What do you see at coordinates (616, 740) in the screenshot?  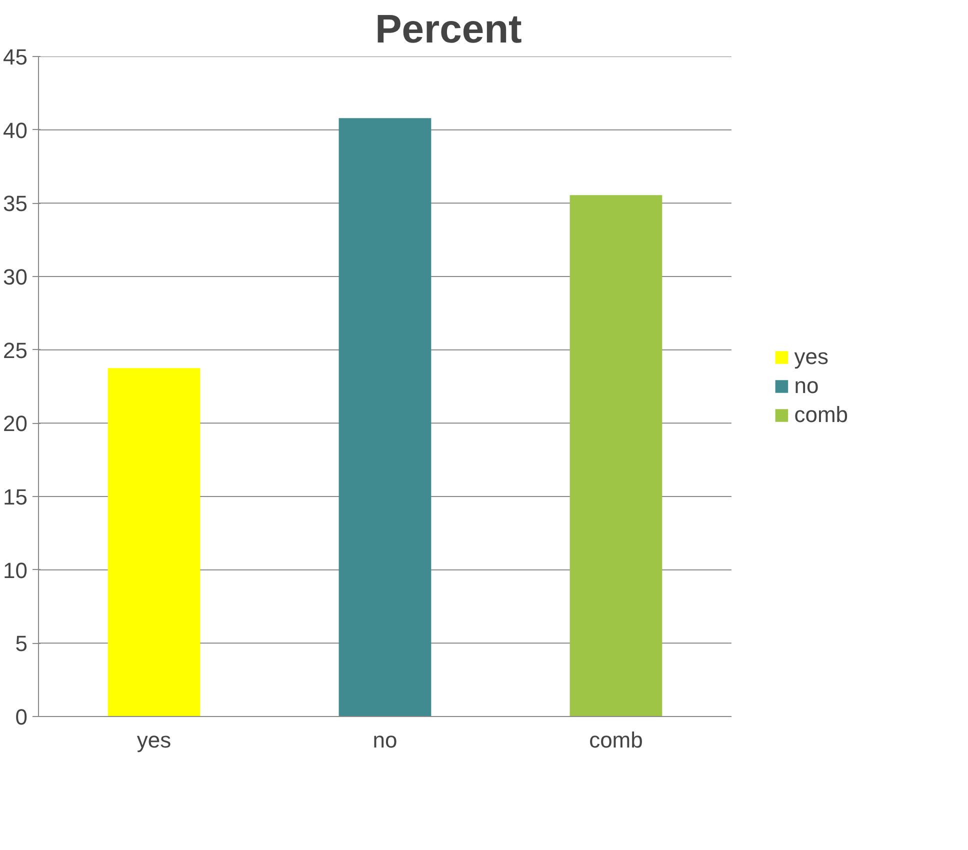 I see `x-tick-label: comb` at bounding box center [616, 740].